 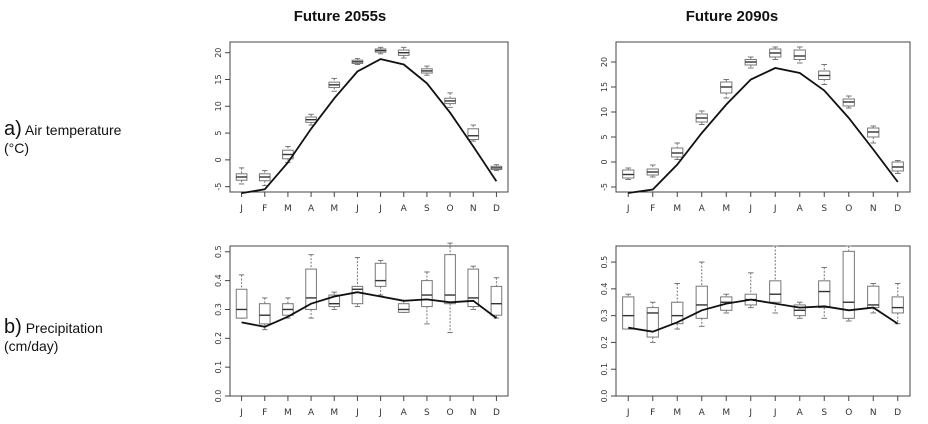 What do you see at coordinates (873, 209) in the screenshot?
I see `x-tick-label: N` at bounding box center [873, 209].